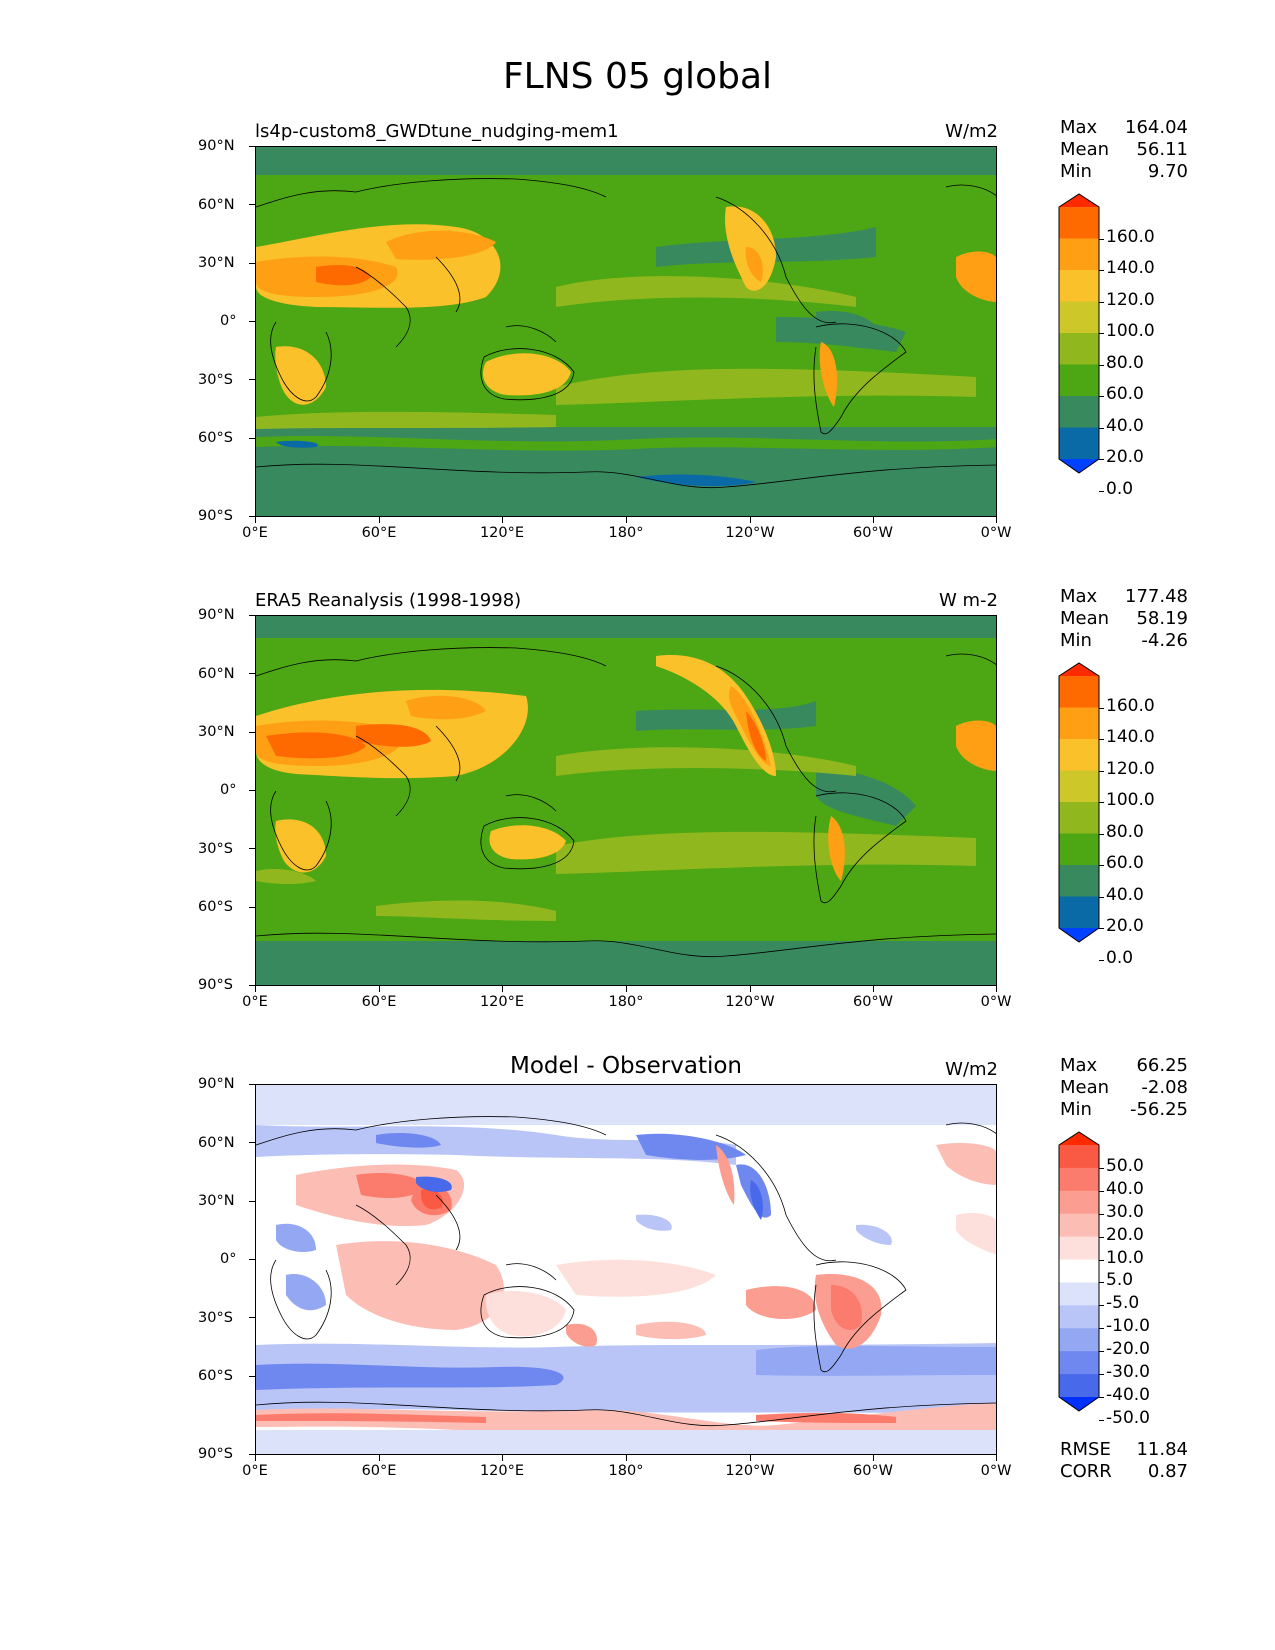 The height and width of the screenshot is (1650, 1275). Describe the element at coordinates (1124, 1088) in the screenshot. I see `stats-box: Max 66.25 Mean -2.08 Min -56.25` at that location.